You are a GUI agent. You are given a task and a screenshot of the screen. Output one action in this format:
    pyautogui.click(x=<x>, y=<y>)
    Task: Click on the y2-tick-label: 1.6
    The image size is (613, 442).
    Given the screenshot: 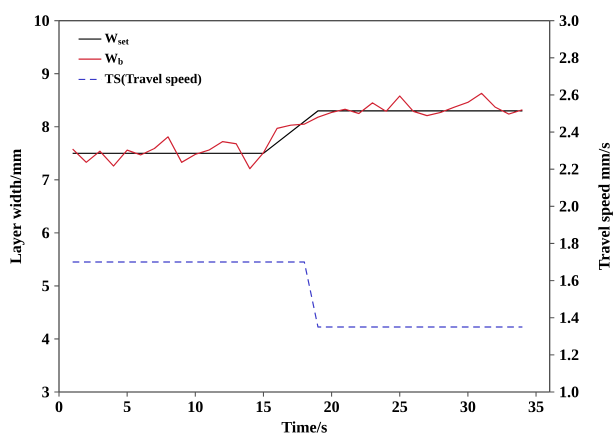 What is the action you would take?
    pyautogui.click(x=569, y=280)
    